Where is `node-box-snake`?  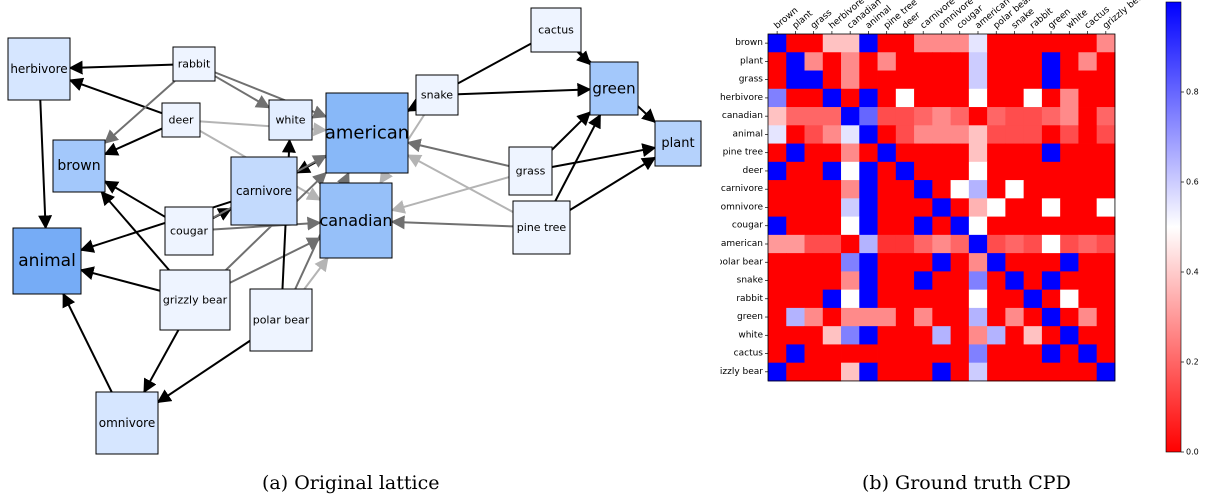 node-box-snake is located at coordinates (437, 95).